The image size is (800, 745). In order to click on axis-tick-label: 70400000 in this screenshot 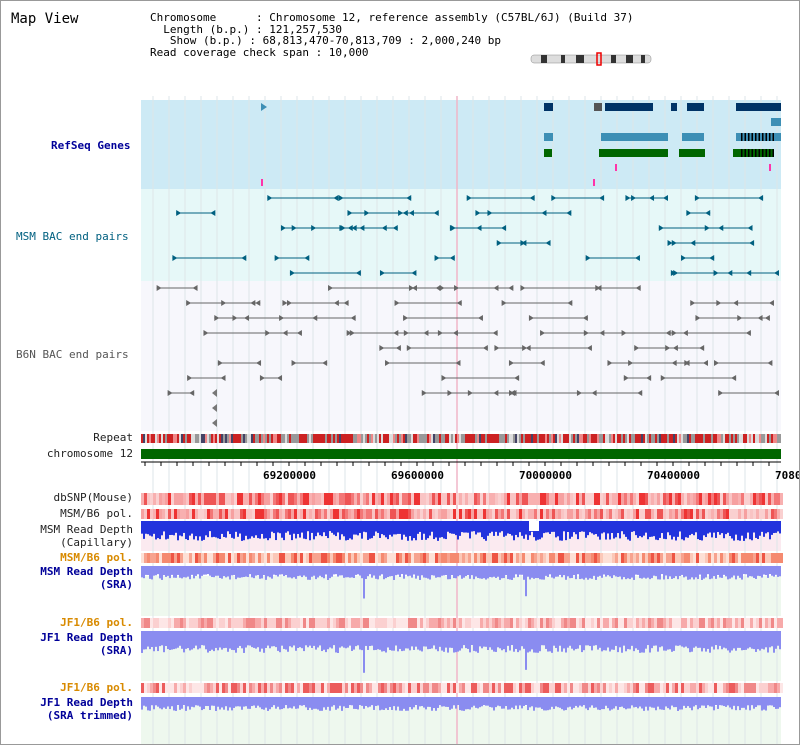, I will do `click(673, 475)`.